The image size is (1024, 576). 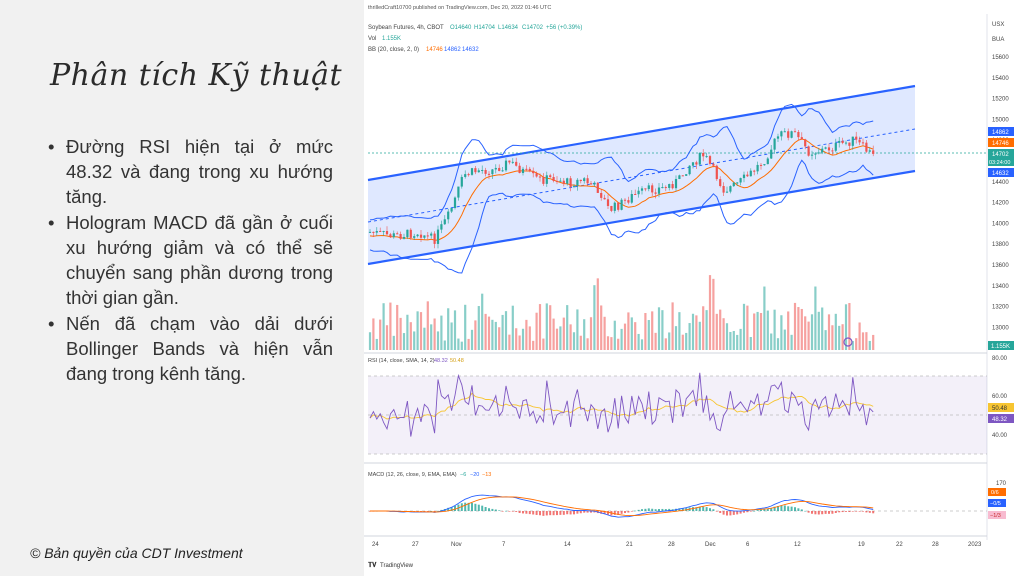 What do you see at coordinates (406, 28) in the screenshot?
I see `symbol-label: Soybean Futures, 4h, CBOT` at bounding box center [406, 28].